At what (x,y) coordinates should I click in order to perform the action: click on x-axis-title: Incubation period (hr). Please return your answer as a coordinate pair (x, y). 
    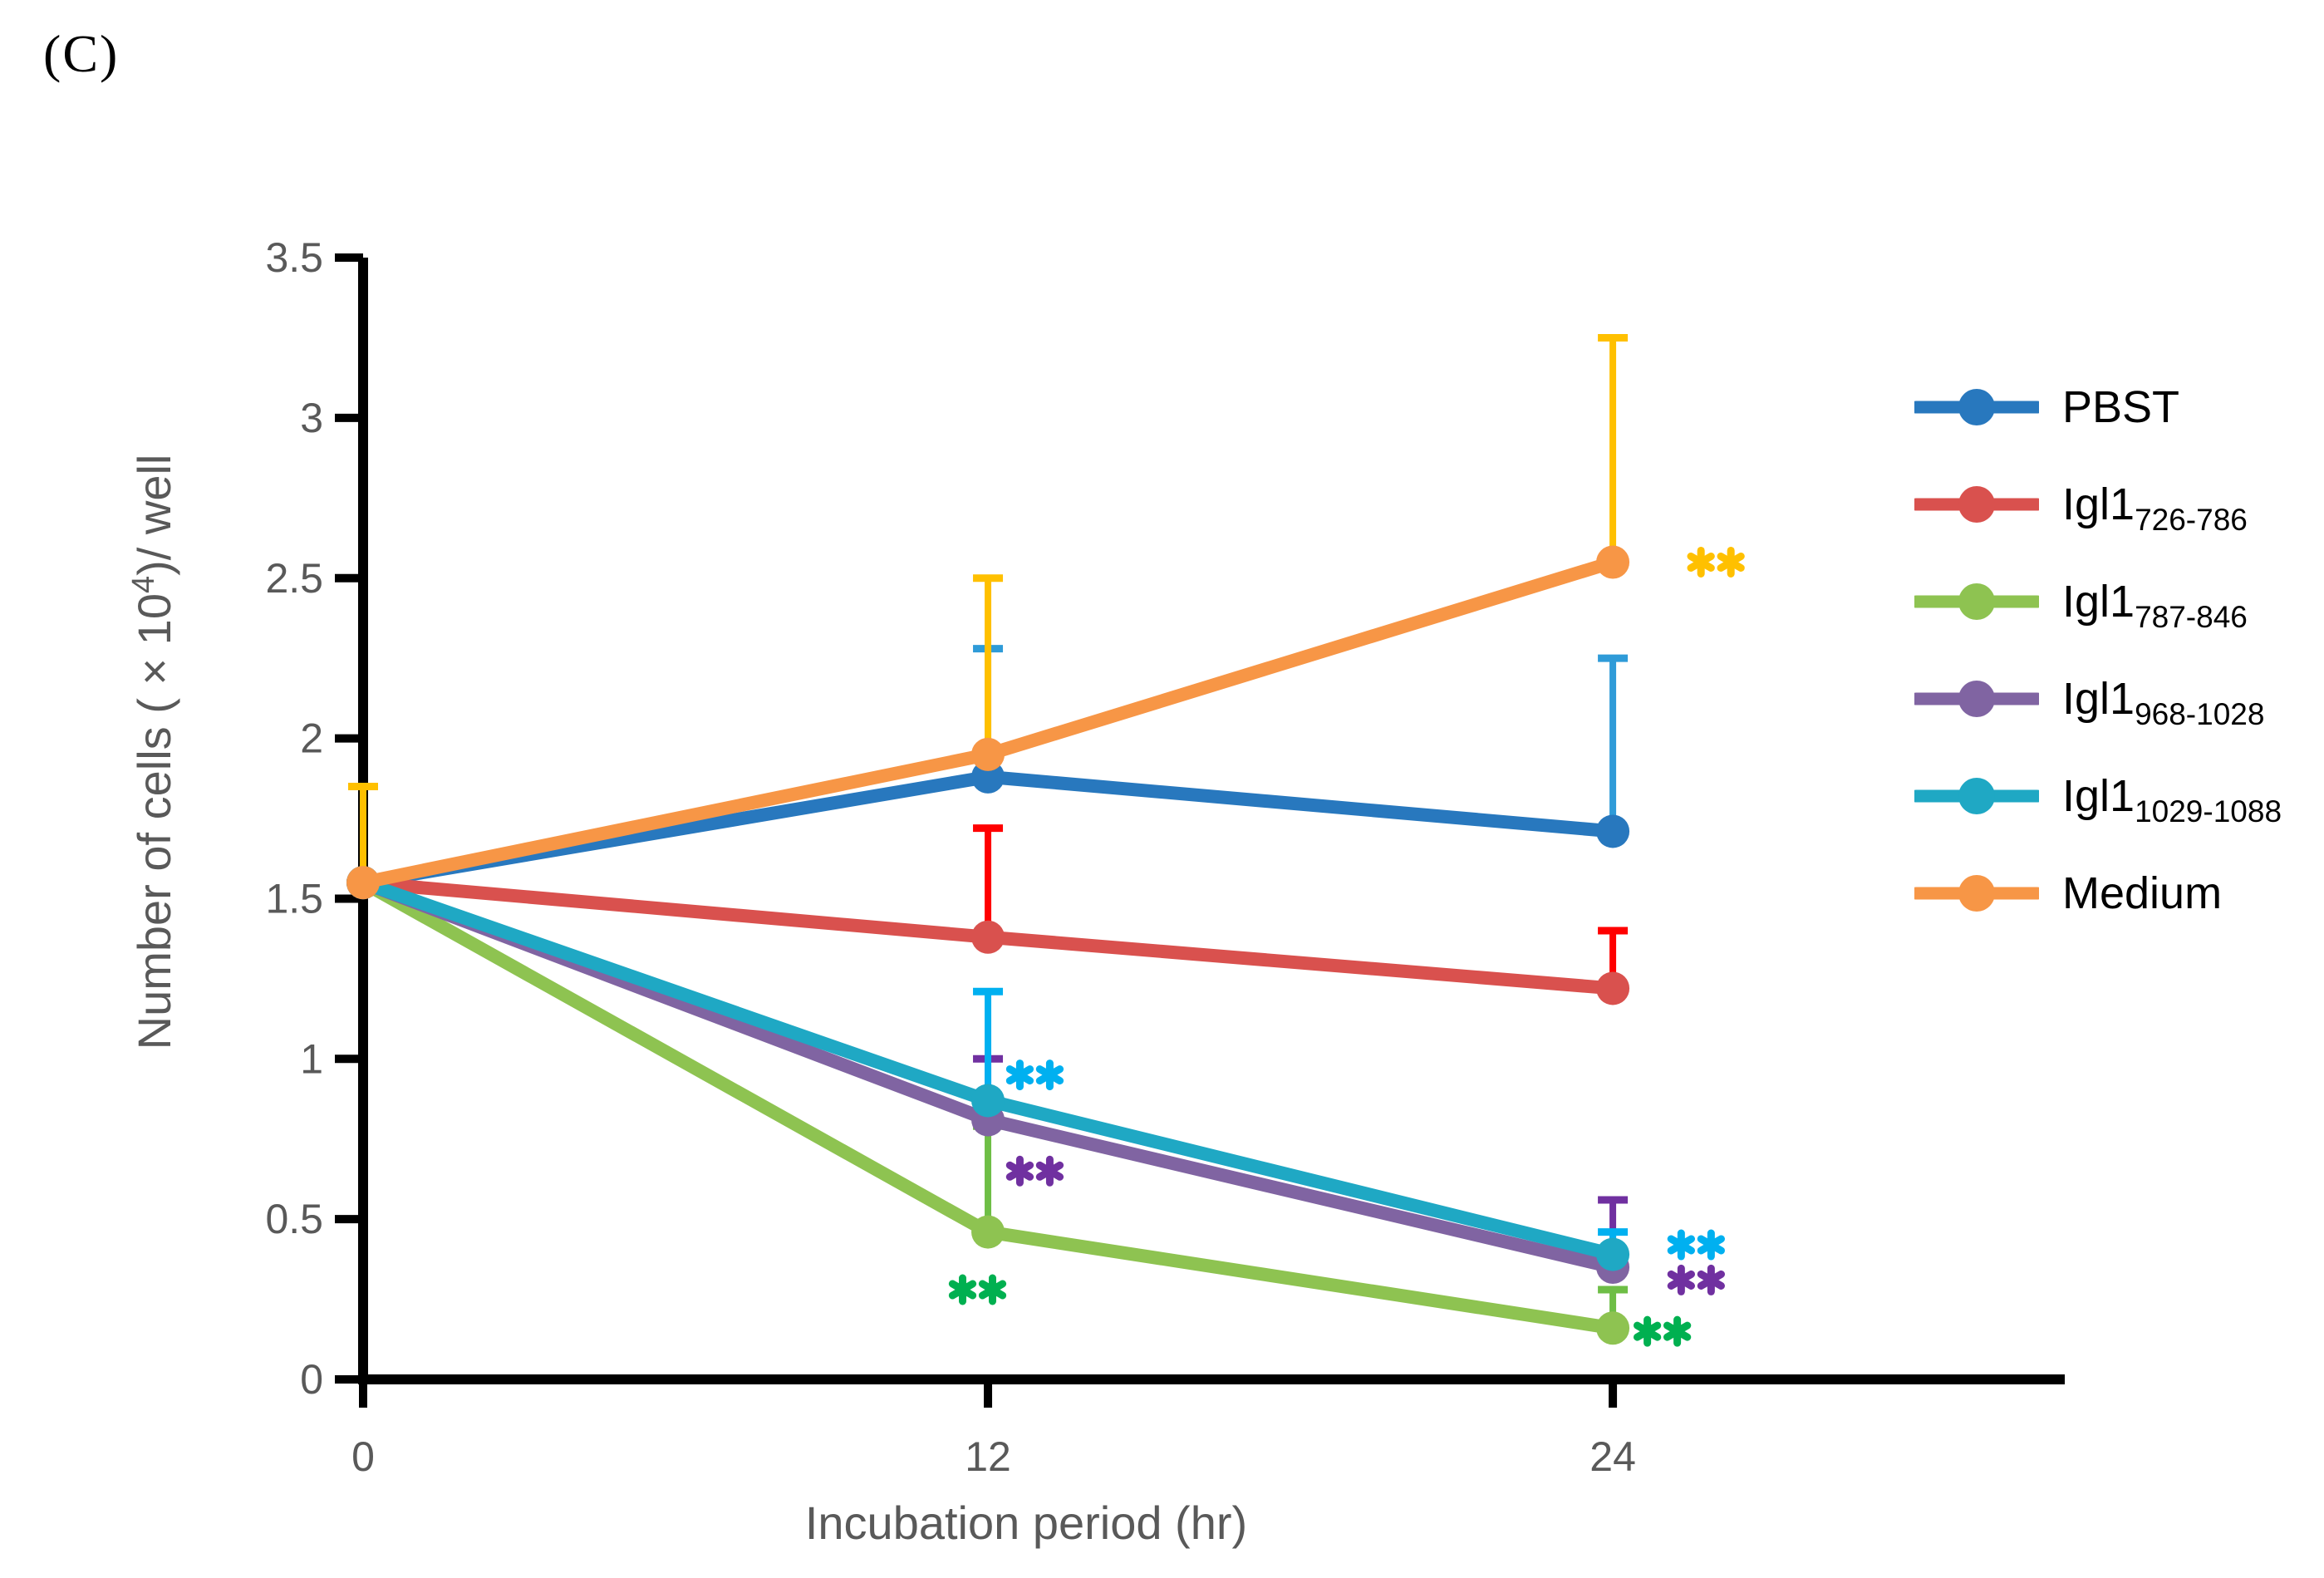
    Looking at the image, I should click on (1026, 1523).